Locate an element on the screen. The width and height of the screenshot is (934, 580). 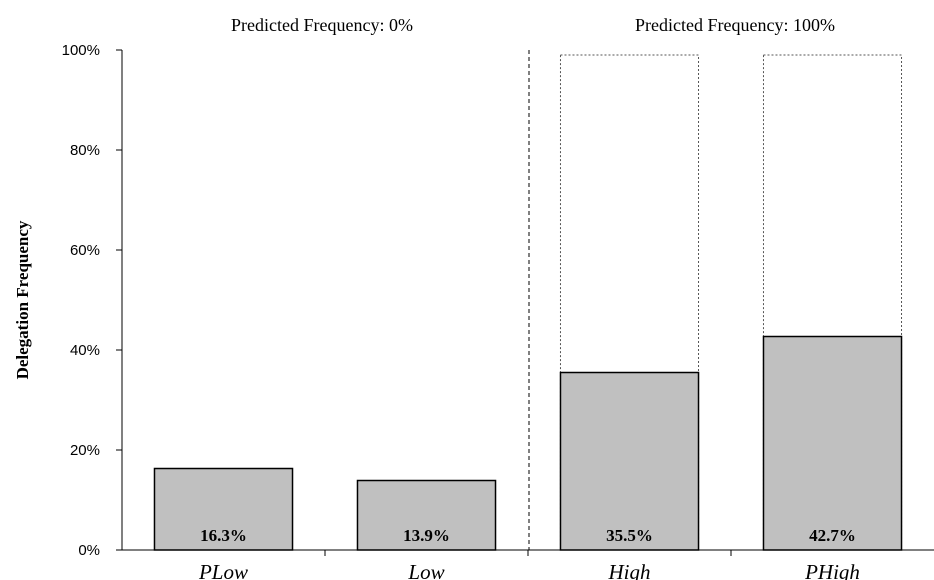
panel-title-right: Predicted Frequency: 100% is located at coordinates (735, 25).